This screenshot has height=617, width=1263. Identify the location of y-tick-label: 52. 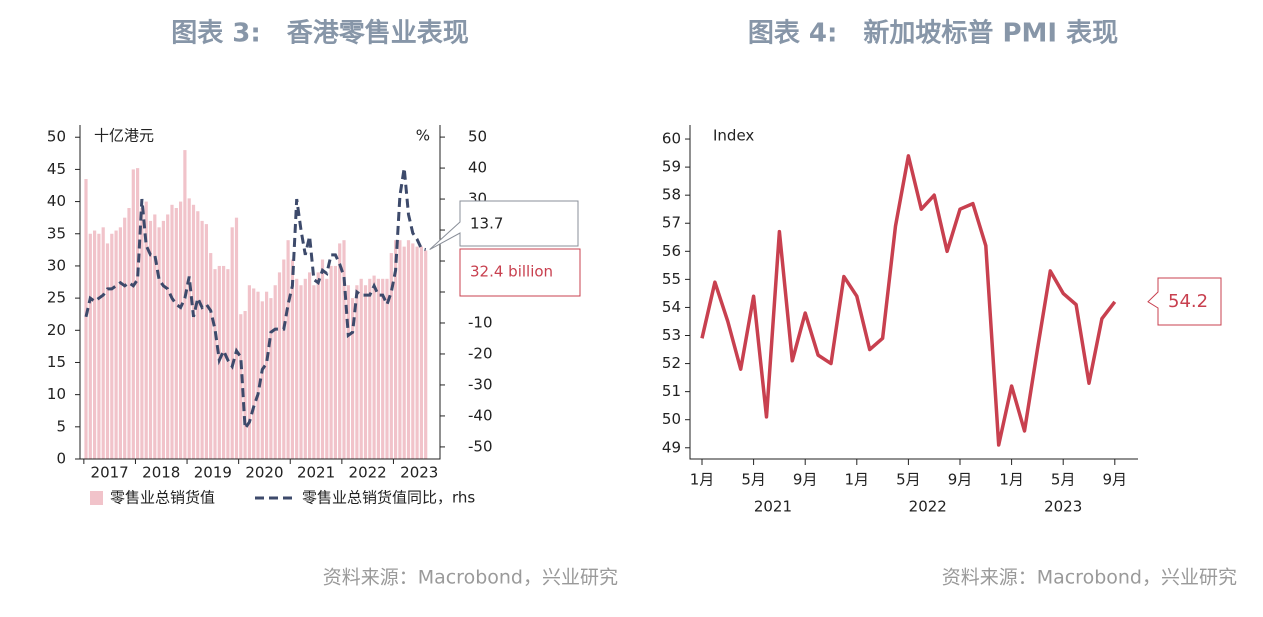
(671, 363).